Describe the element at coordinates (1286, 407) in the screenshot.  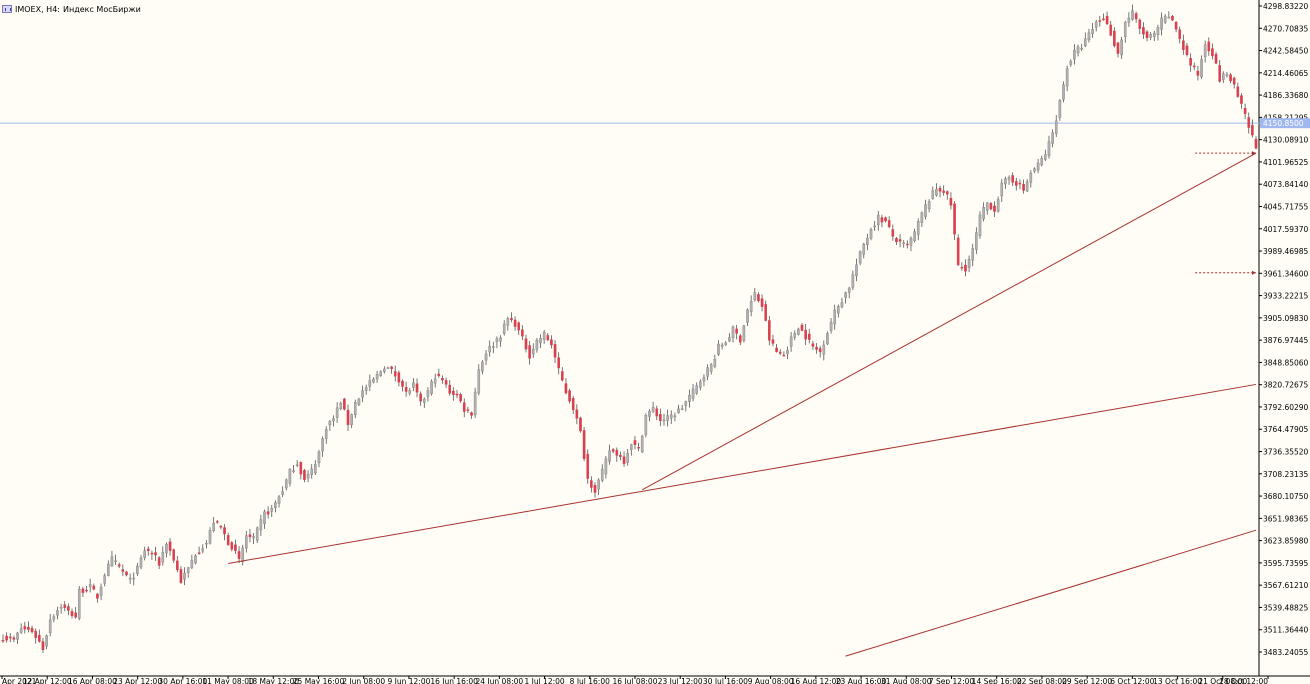
I see `y-tick-label: 3792.60290` at that location.